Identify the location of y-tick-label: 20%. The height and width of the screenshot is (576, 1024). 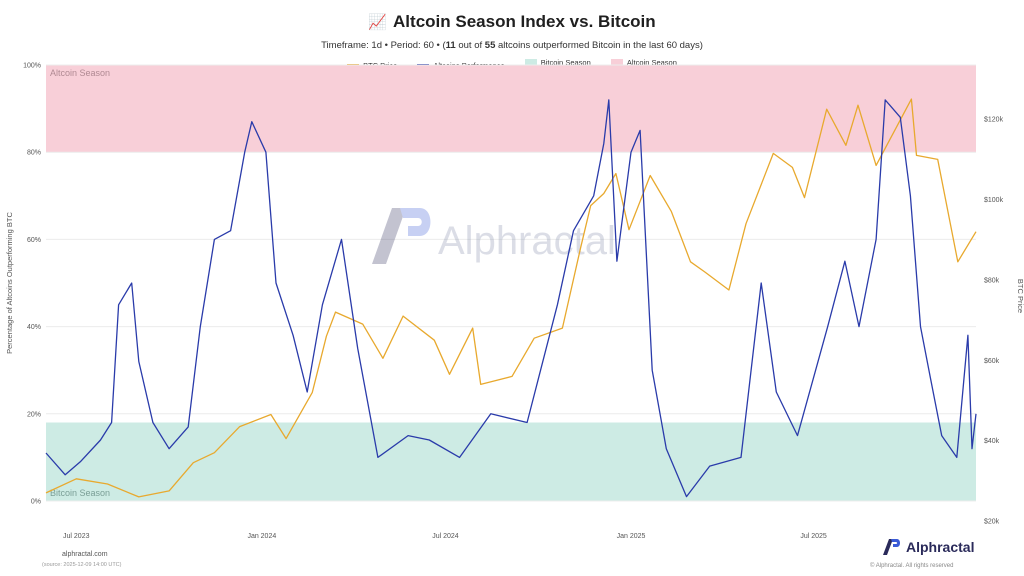
(34, 414).